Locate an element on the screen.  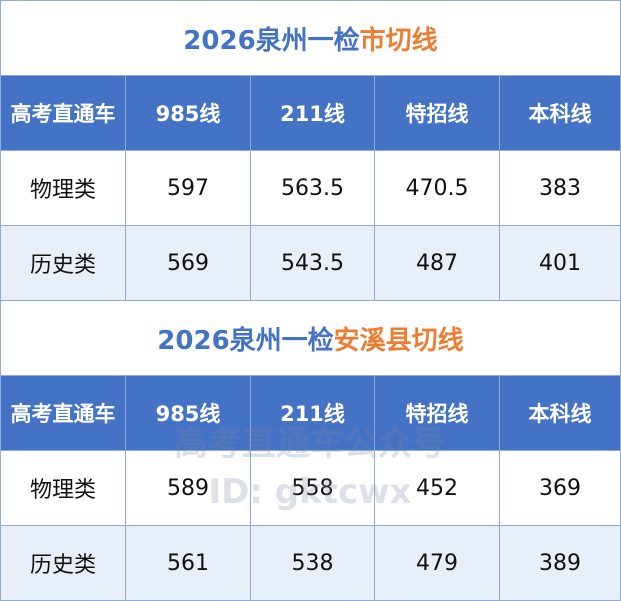
table-cell: 383 is located at coordinates (560, 188).